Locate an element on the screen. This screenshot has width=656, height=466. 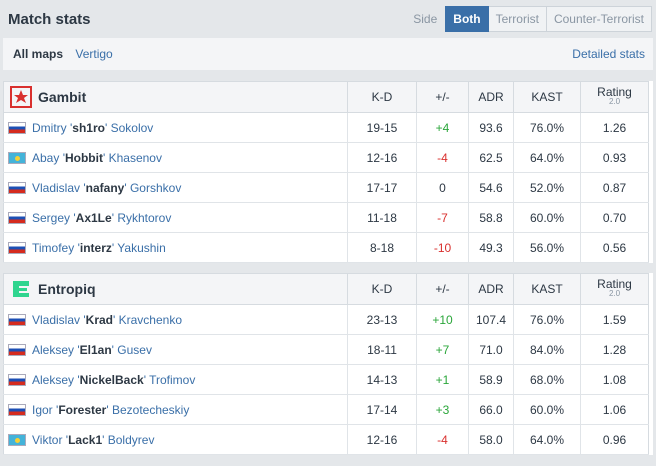
rating-cell: 1.06 is located at coordinates (614, 409).